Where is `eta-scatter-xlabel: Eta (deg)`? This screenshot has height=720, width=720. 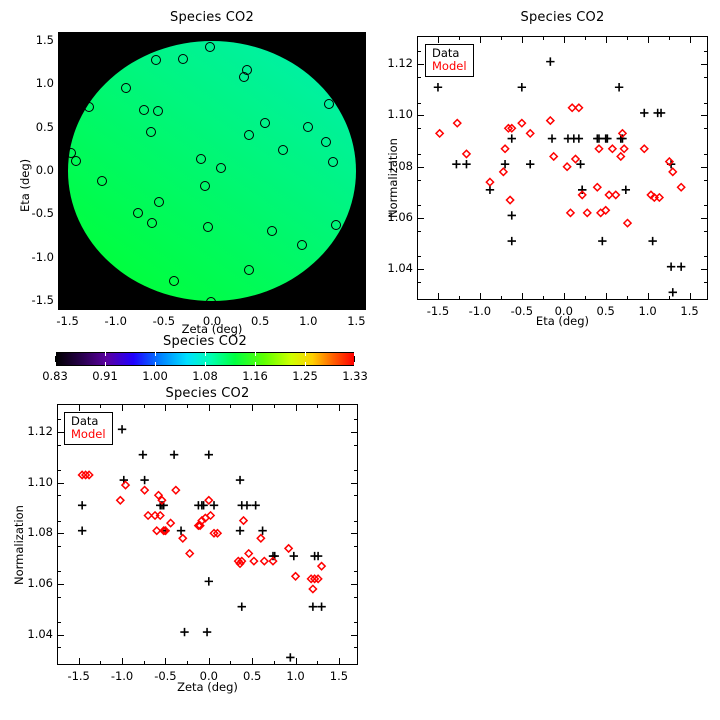
eta-scatter-xlabel: Eta (deg) is located at coordinates (562, 321).